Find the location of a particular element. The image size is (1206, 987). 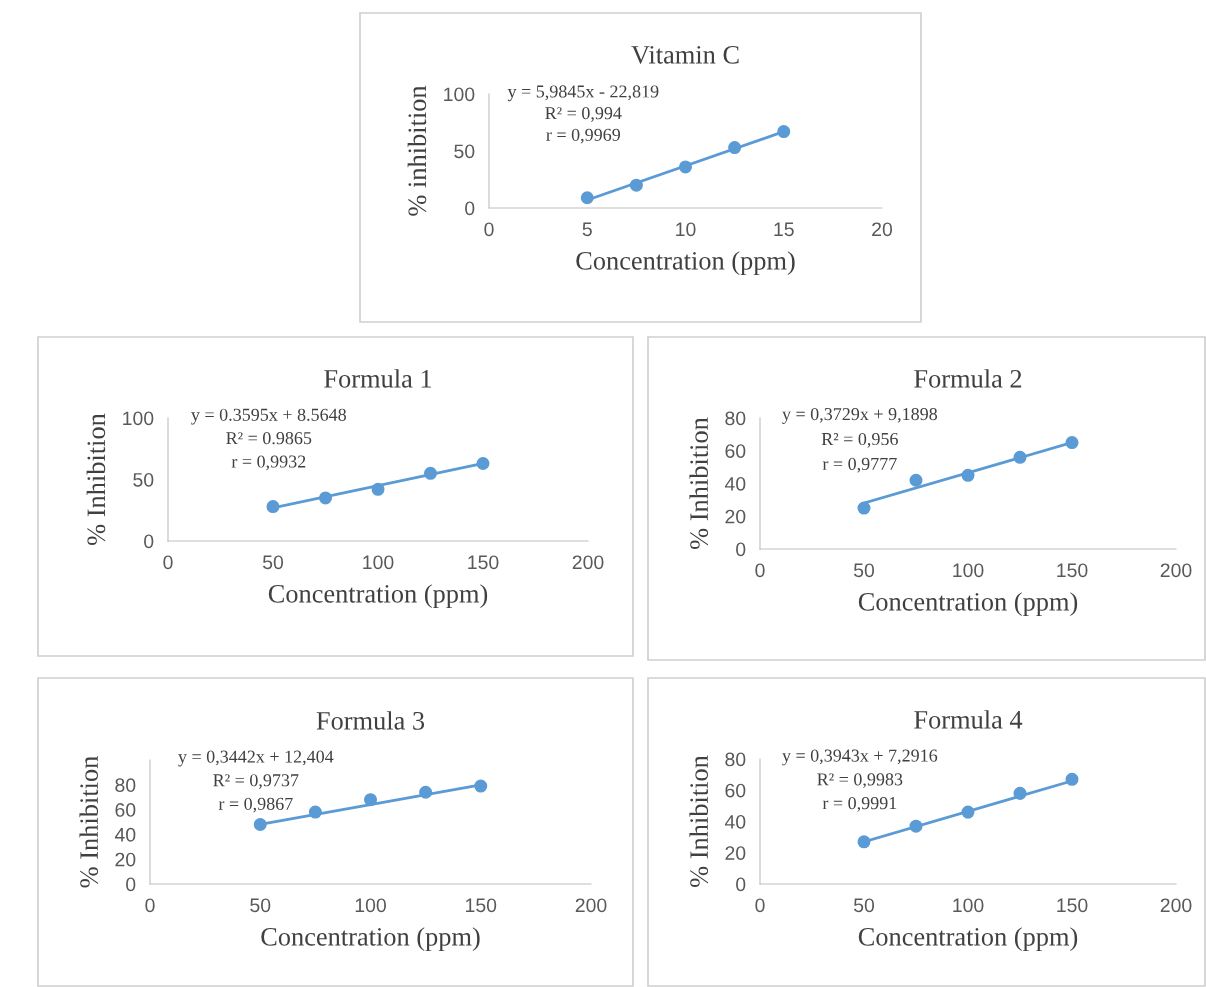

annotation: r = 0,9777 is located at coordinates (859, 465).